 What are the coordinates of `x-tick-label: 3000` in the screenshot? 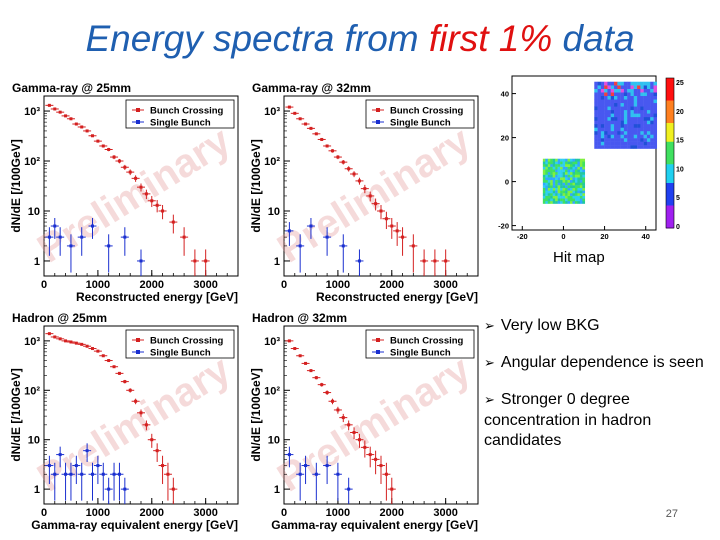 It's located at (445, 285).